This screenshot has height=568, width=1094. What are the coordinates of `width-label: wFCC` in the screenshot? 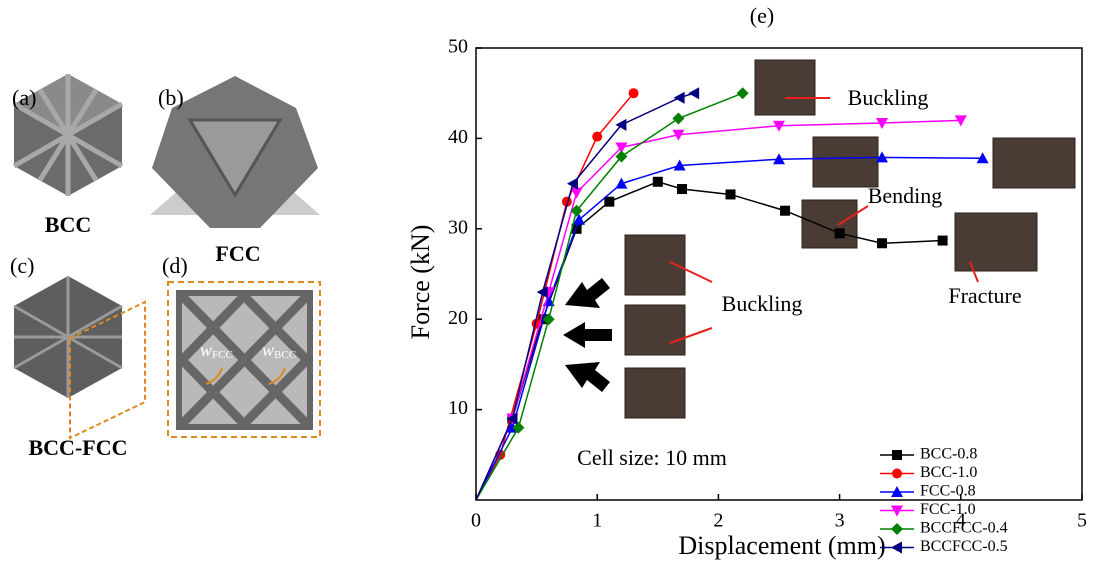 It's located at (216, 350).